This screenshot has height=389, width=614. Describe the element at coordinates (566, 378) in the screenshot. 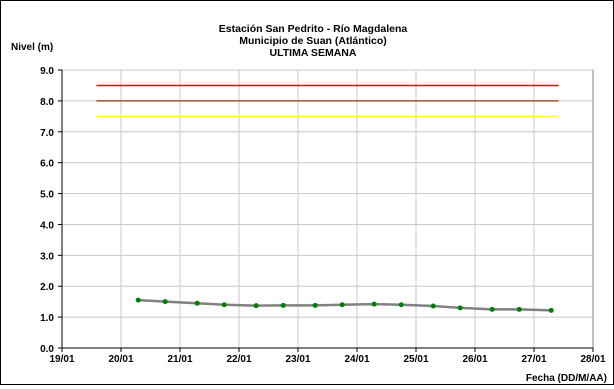

I see `x-axis-label: Fecha (DD/M/AA)` at that location.